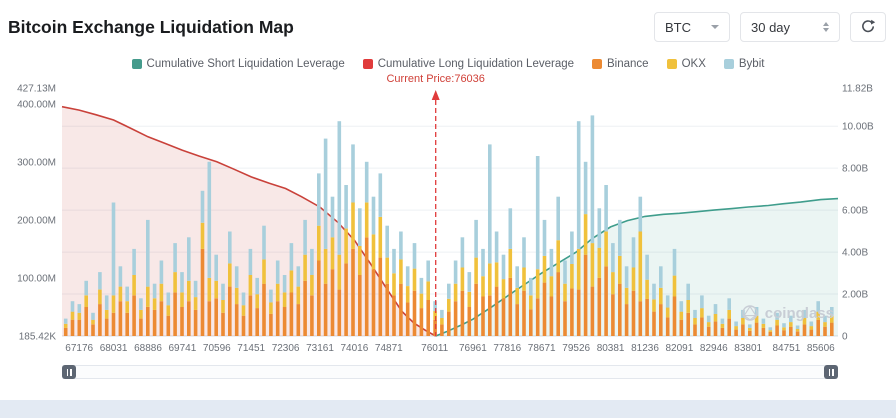 The image size is (896, 418). I want to click on zoom-track, so click(450, 372).